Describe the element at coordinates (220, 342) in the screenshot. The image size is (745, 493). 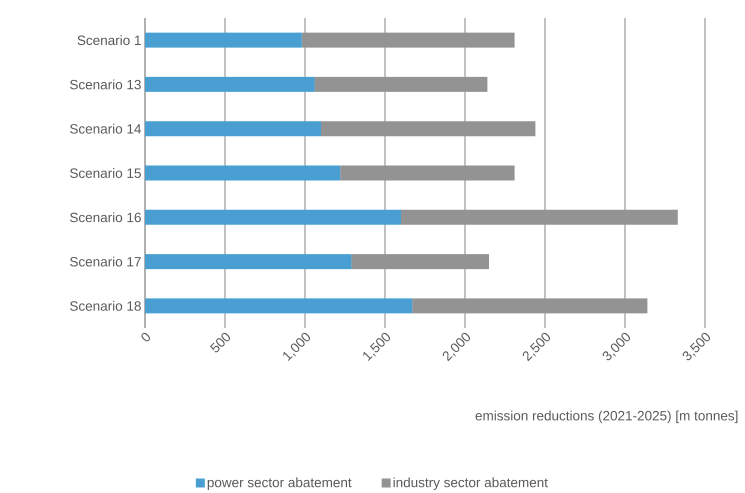
I see `x-tick-label: 500` at that location.